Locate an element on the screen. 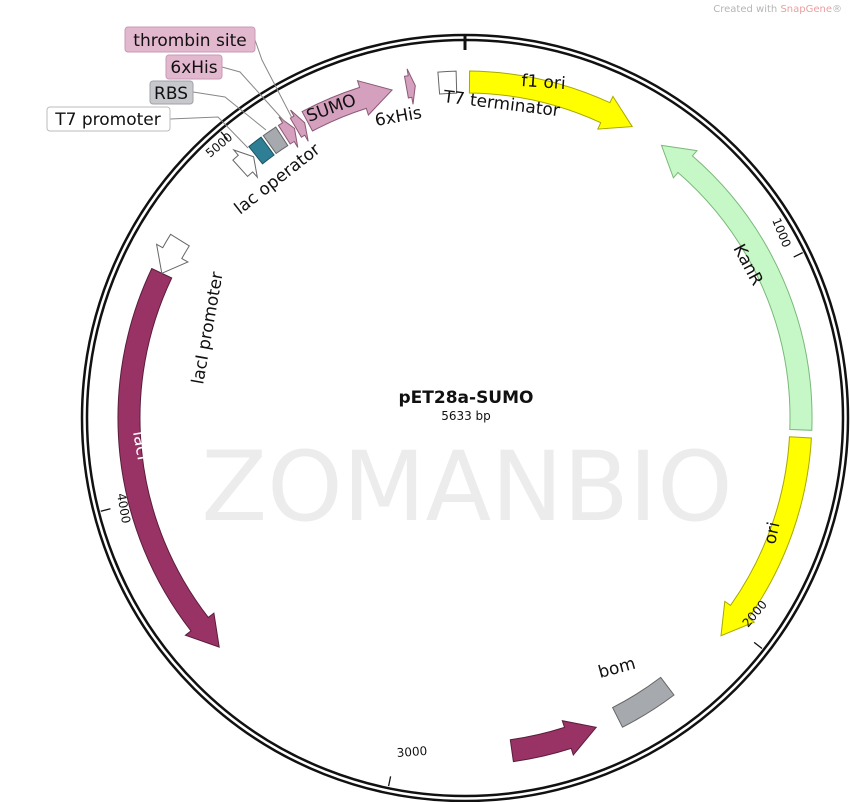 The height and width of the screenshot is (802, 850). watermark: ZOMANBIO is located at coordinates (466, 487).